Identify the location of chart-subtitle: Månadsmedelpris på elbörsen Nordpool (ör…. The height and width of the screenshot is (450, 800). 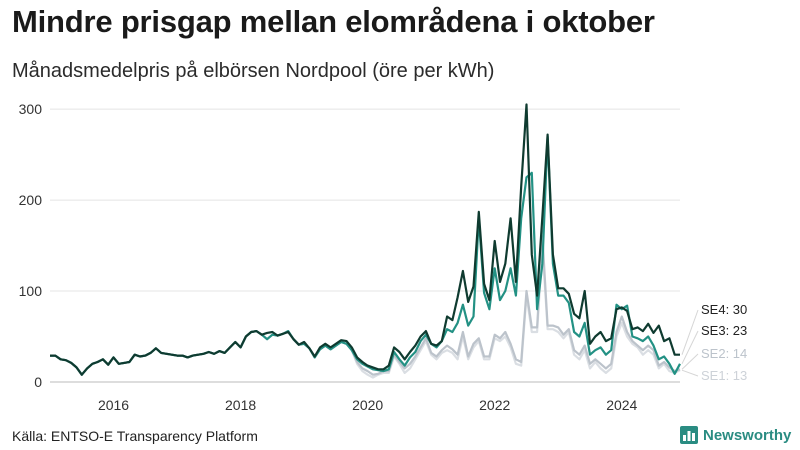
(253, 71).